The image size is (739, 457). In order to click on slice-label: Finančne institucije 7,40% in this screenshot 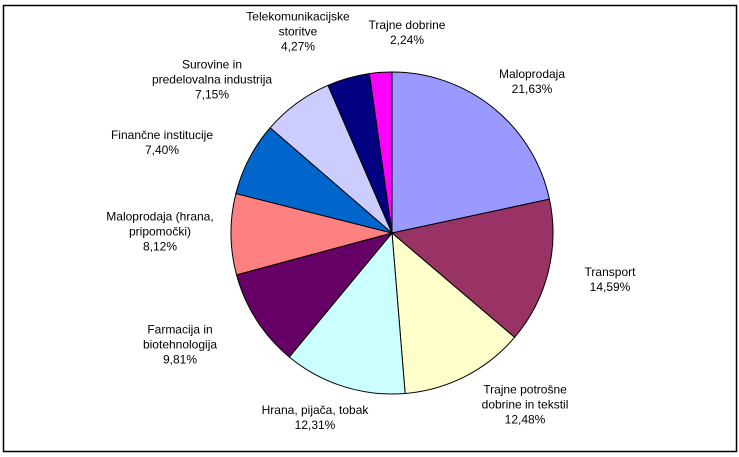, I will do `click(162, 143)`.